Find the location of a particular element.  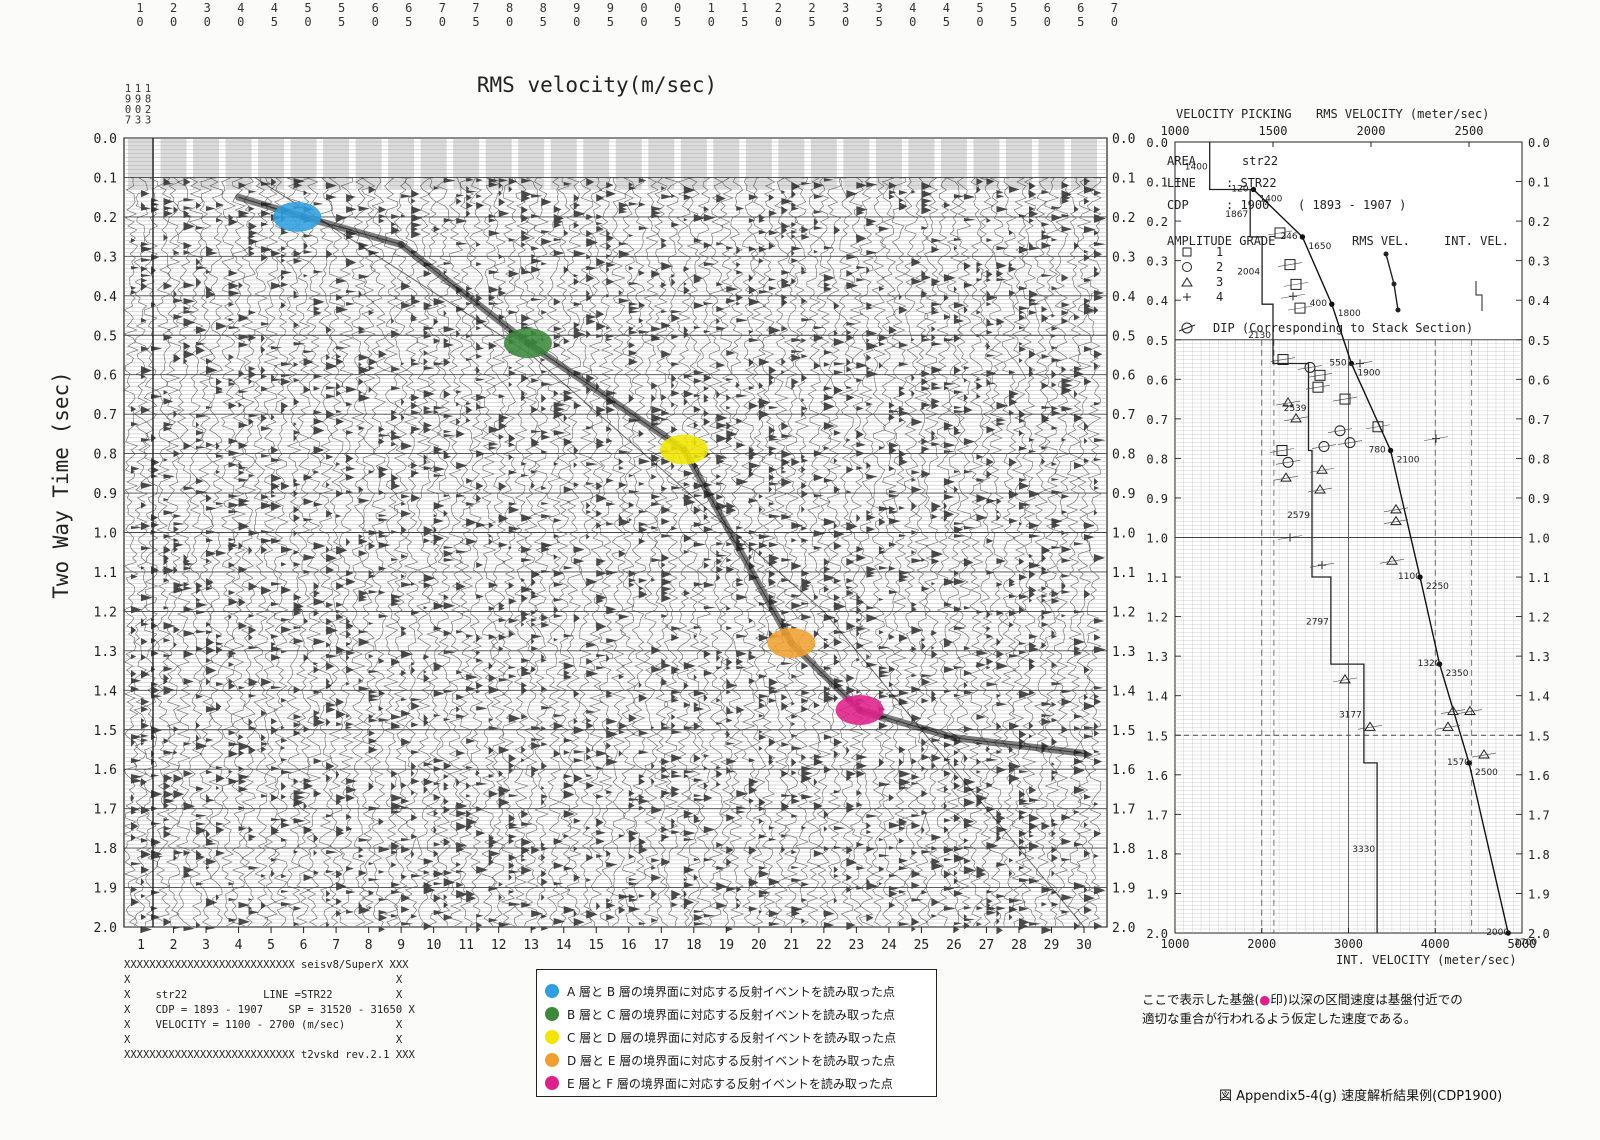

trace-number-label: 7 is located at coordinates (336, 945).